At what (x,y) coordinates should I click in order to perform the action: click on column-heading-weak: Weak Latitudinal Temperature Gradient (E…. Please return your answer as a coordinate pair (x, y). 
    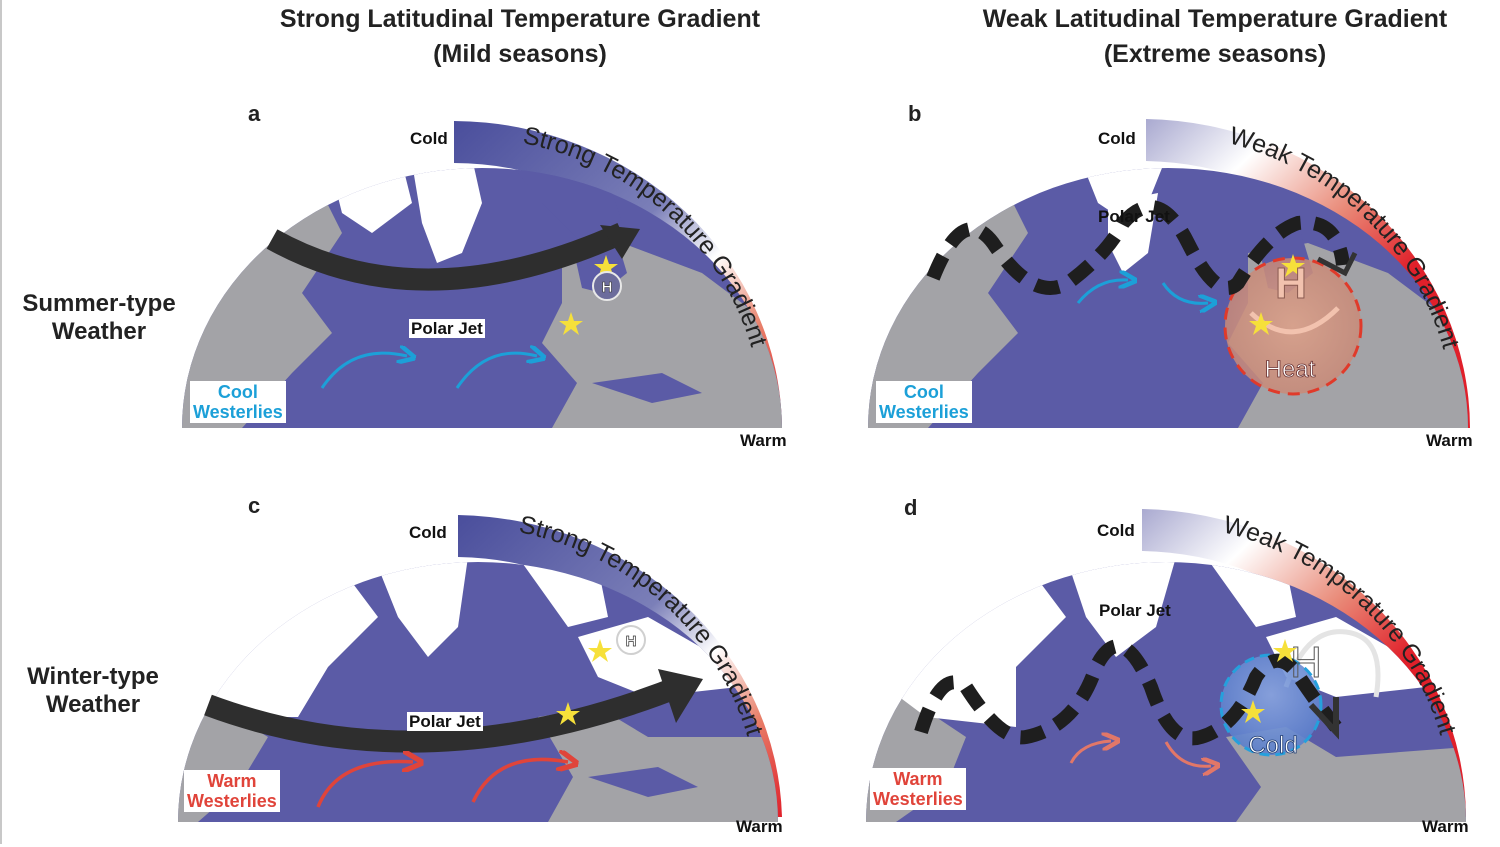
    Looking at the image, I should click on (1215, 37).